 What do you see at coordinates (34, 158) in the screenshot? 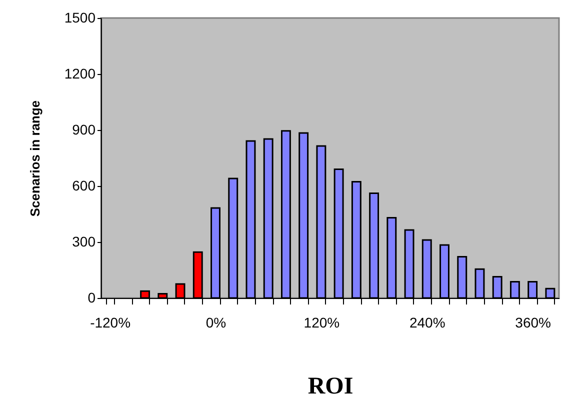
I see `y-axis-title: Scenarios in range` at bounding box center [34, 158].